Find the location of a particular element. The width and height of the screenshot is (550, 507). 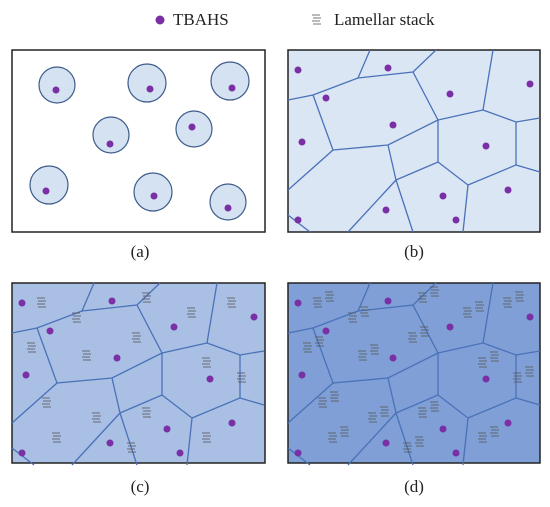

panel-label: (d) is located at coordinates (414, 486).